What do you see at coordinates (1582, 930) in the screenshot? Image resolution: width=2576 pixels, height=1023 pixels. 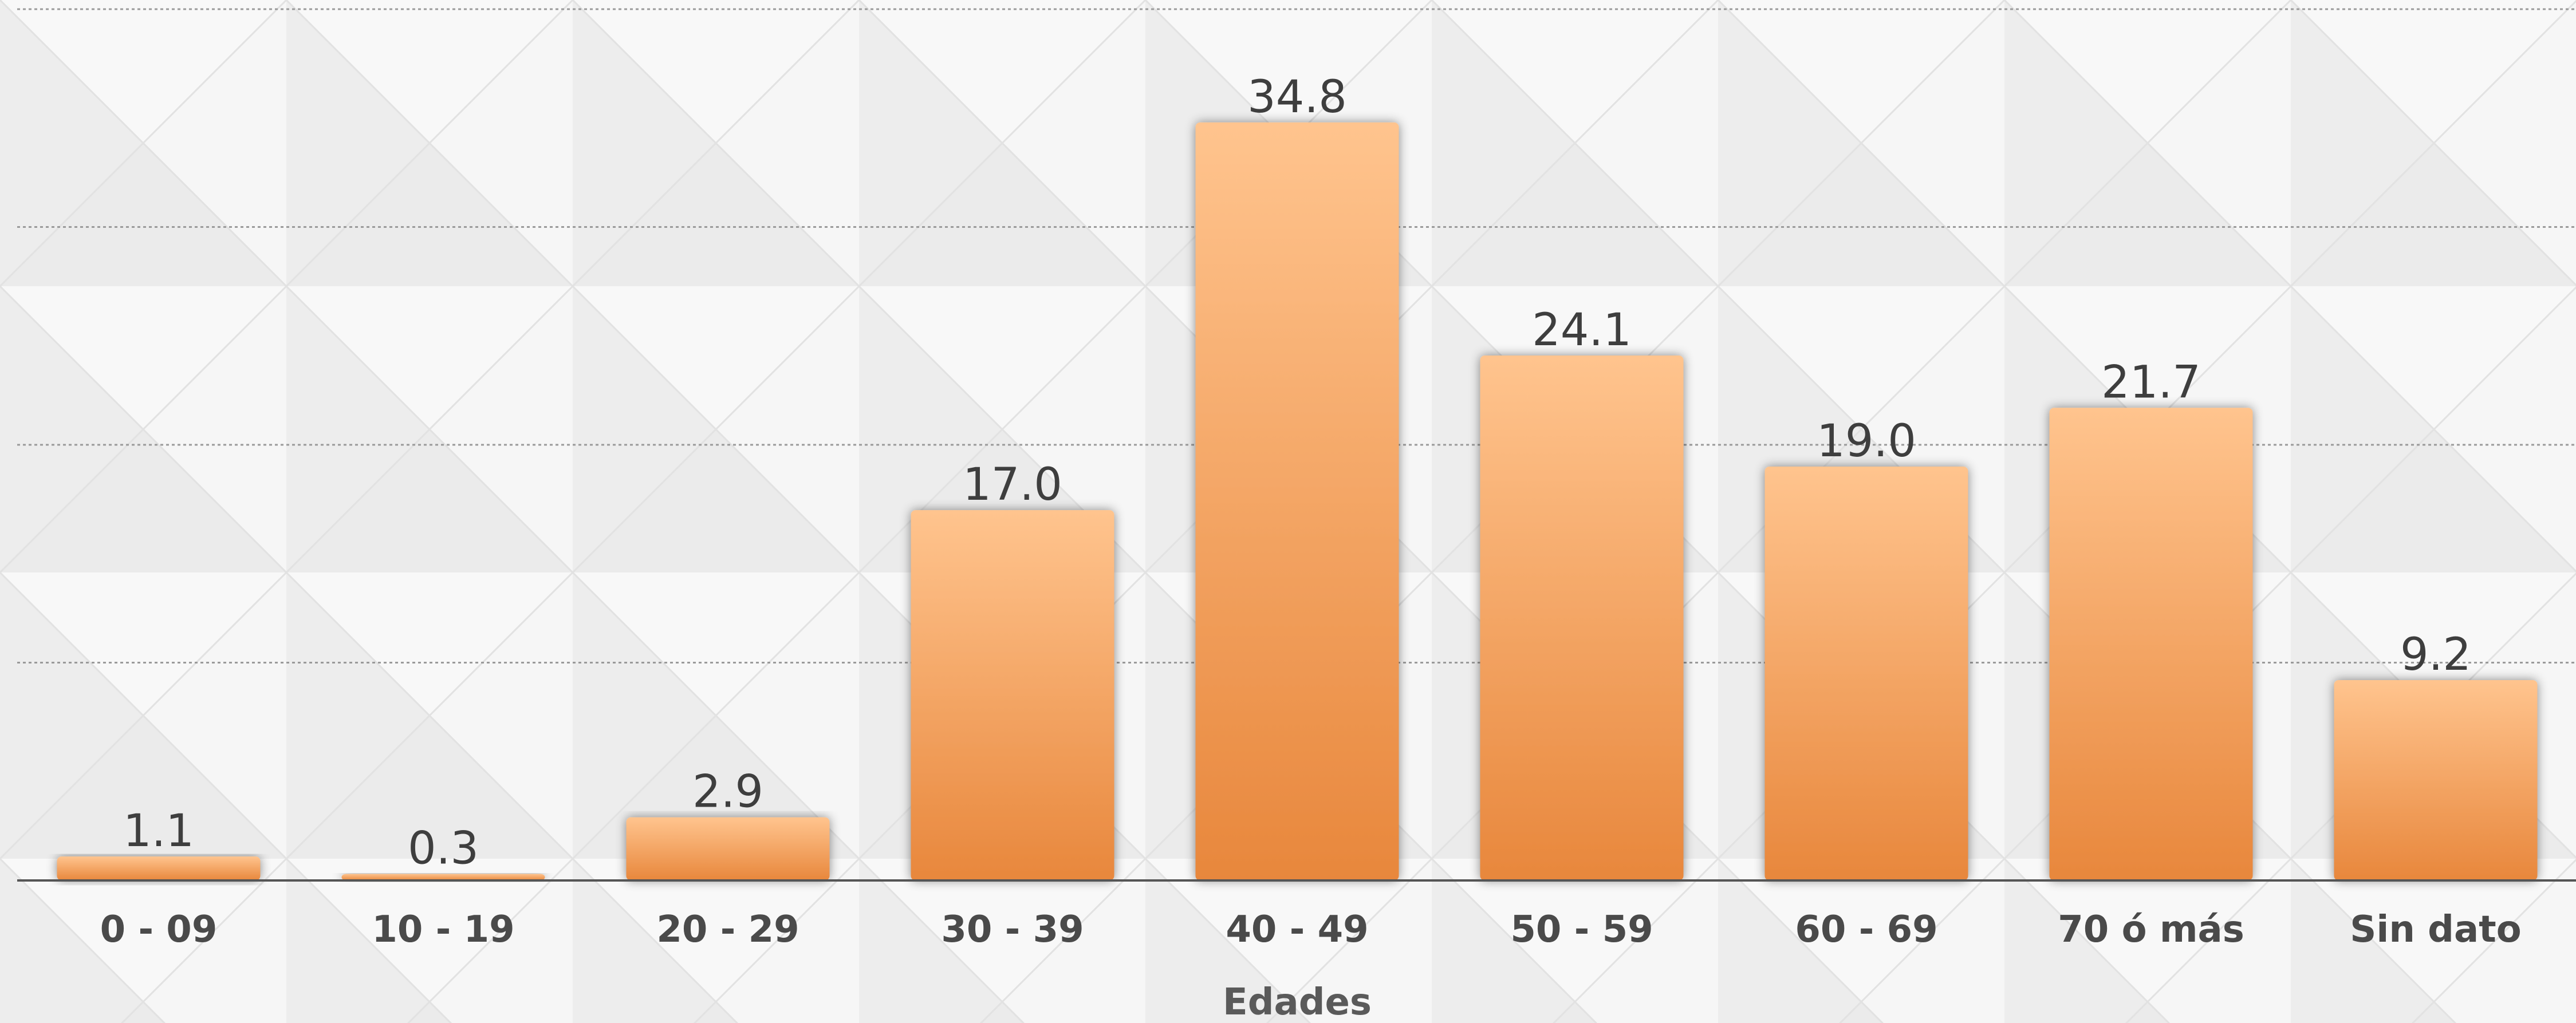 I see `x-tick-label: 50 - 59` at bounding box center [1582, 930].